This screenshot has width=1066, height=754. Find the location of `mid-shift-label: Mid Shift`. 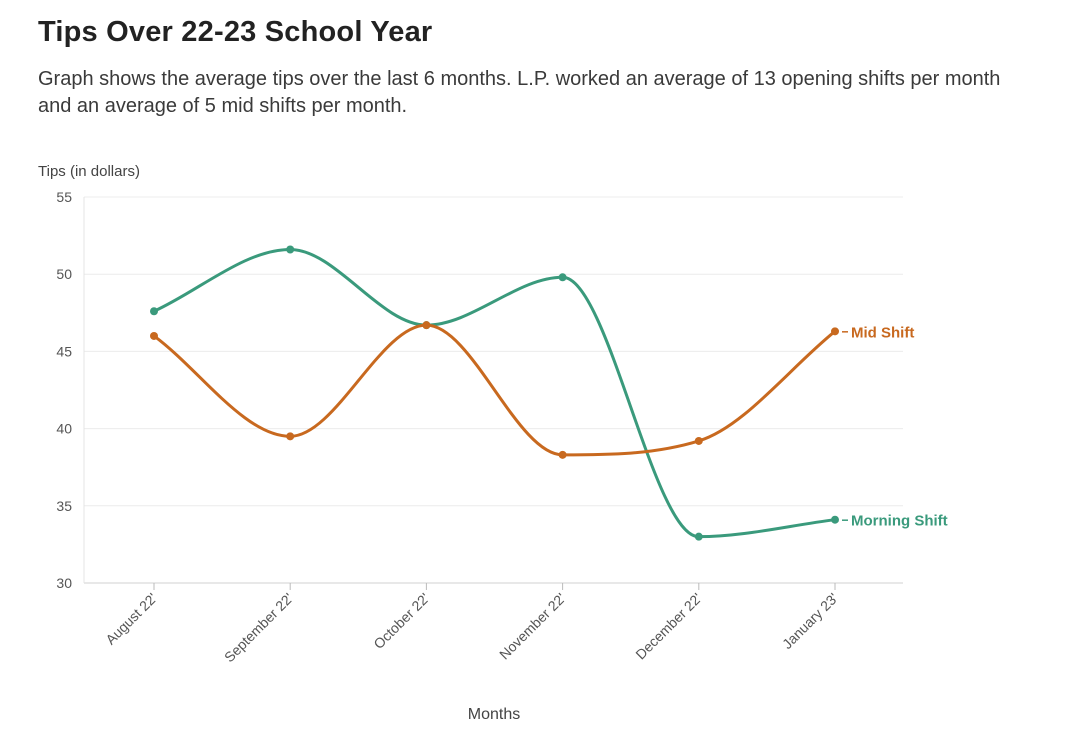

mid-shift-label: Mid Shift is located at coordinates (882, 332).